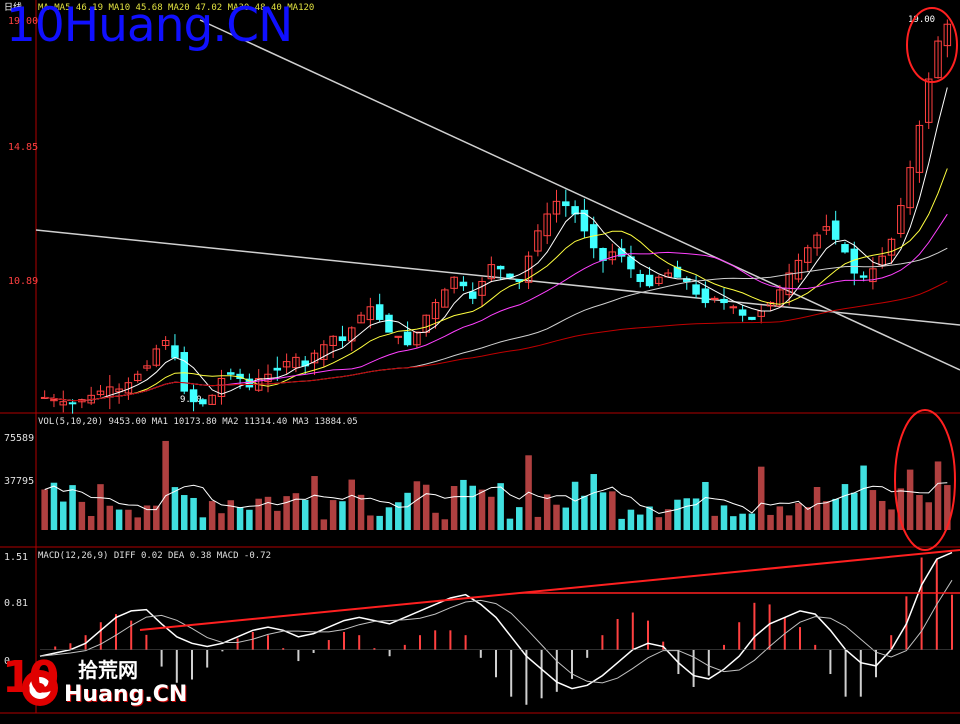  What do you see at coordinates (7, 661) in the screenshot?
I see `macd-axis-zero: 0` at bounding box center [7, 661].